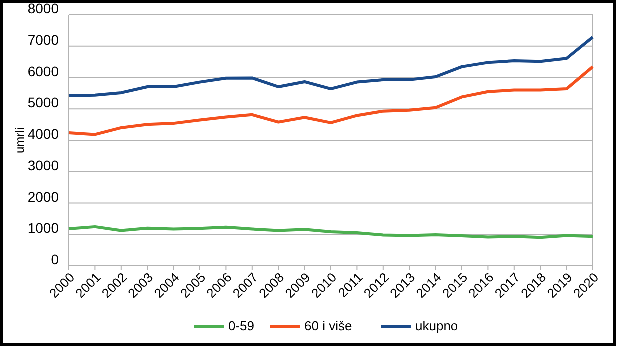 The height and width of the screenshot is (349, 626). I want to click on y-tick-label: 8000, so click(44, 8).